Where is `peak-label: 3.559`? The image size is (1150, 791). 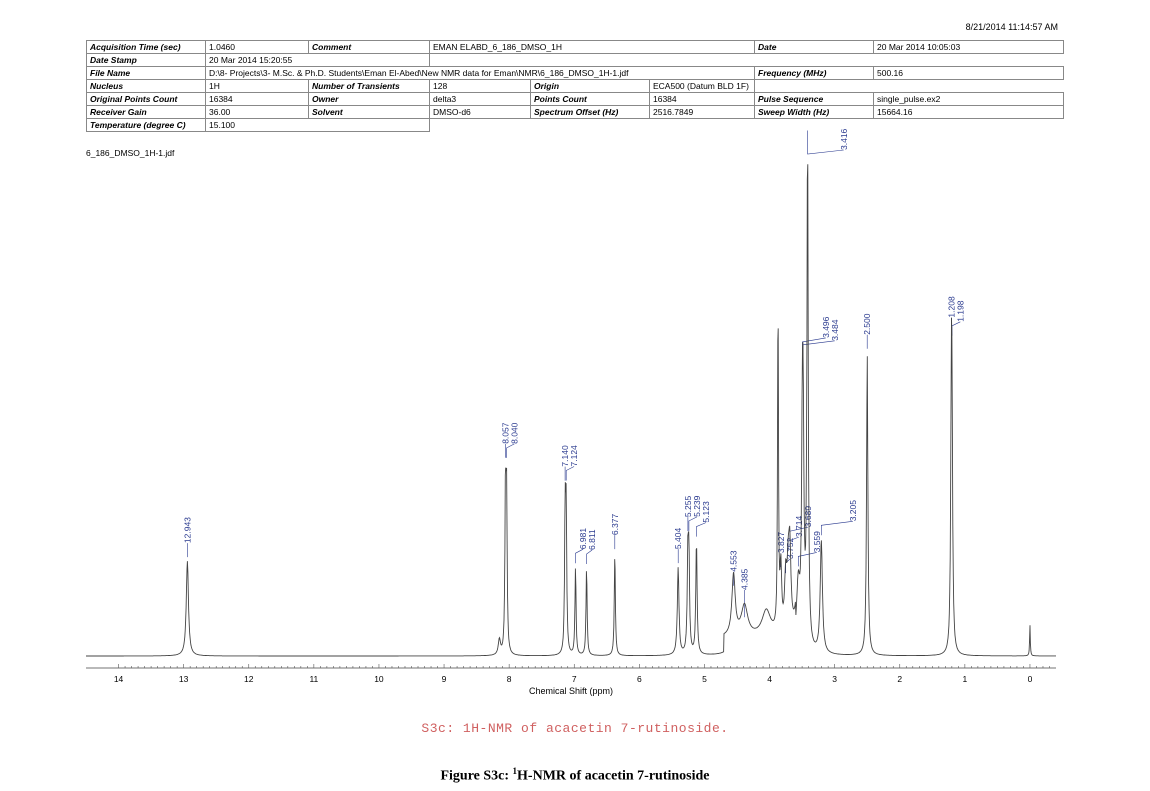 peak-label: 3.559 is located at coordinates (810, 549).